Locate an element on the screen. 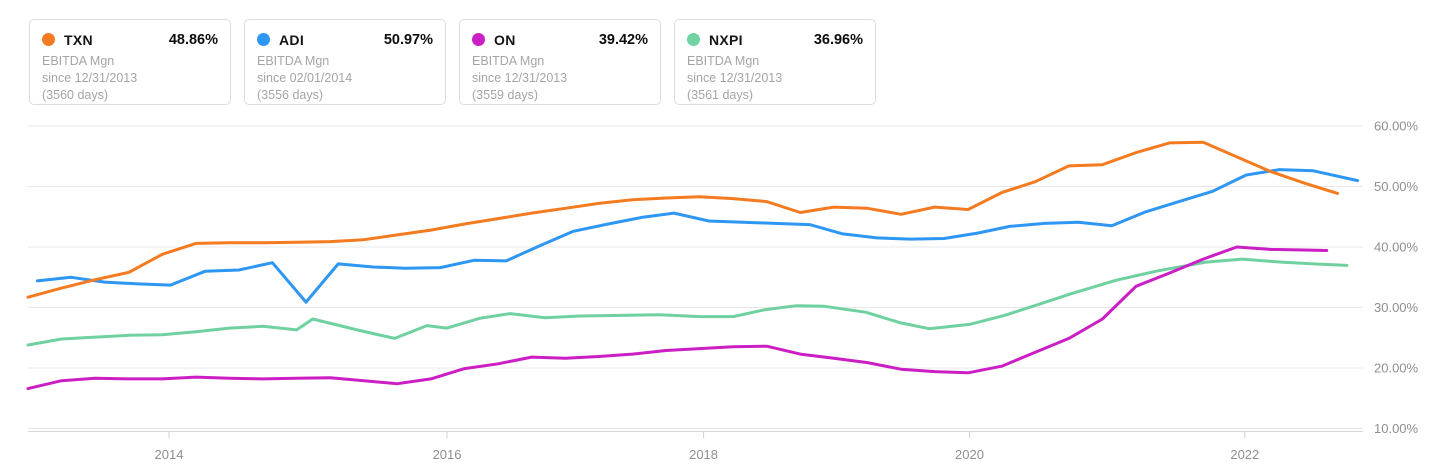  legend-card-header: ADI 50.97% is located at coordinates (345, 39).